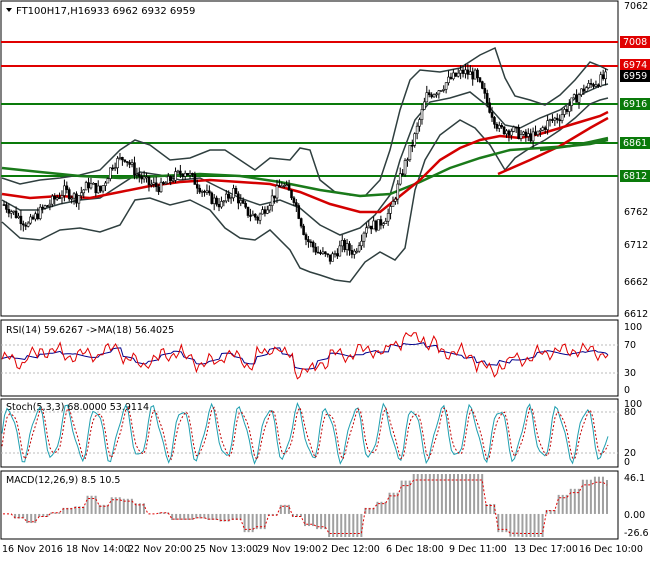 The image size is (660, 564). I want to click on time-label: 13 Dec 17:00, so click(546, 549).